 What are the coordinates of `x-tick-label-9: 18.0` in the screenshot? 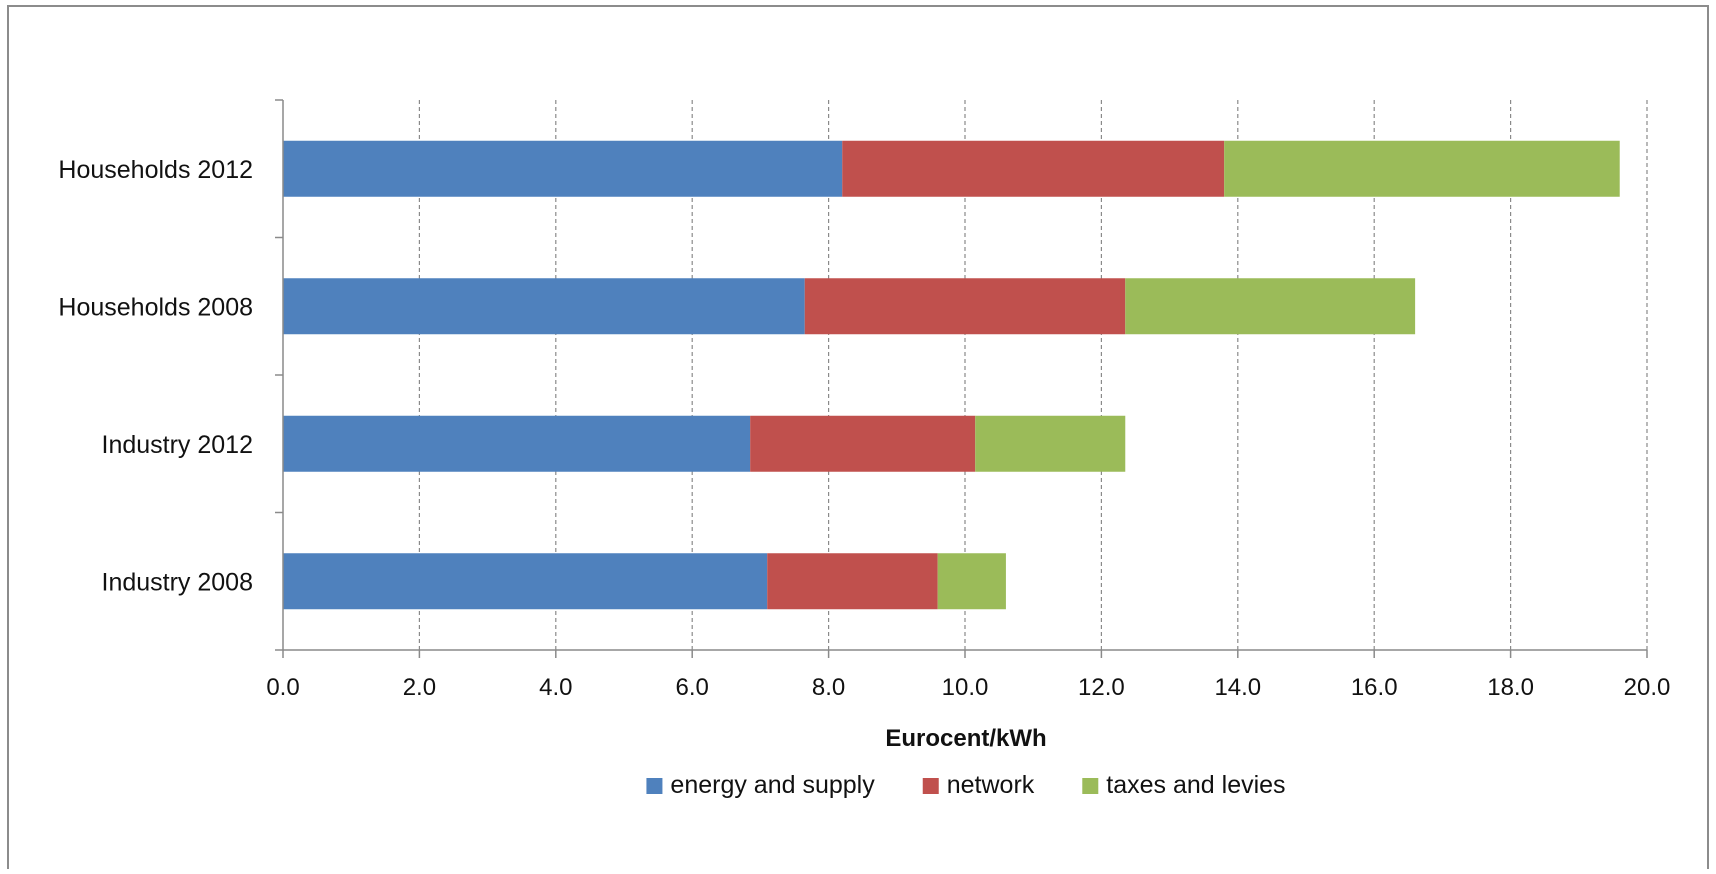 It's located at (1510, 687).